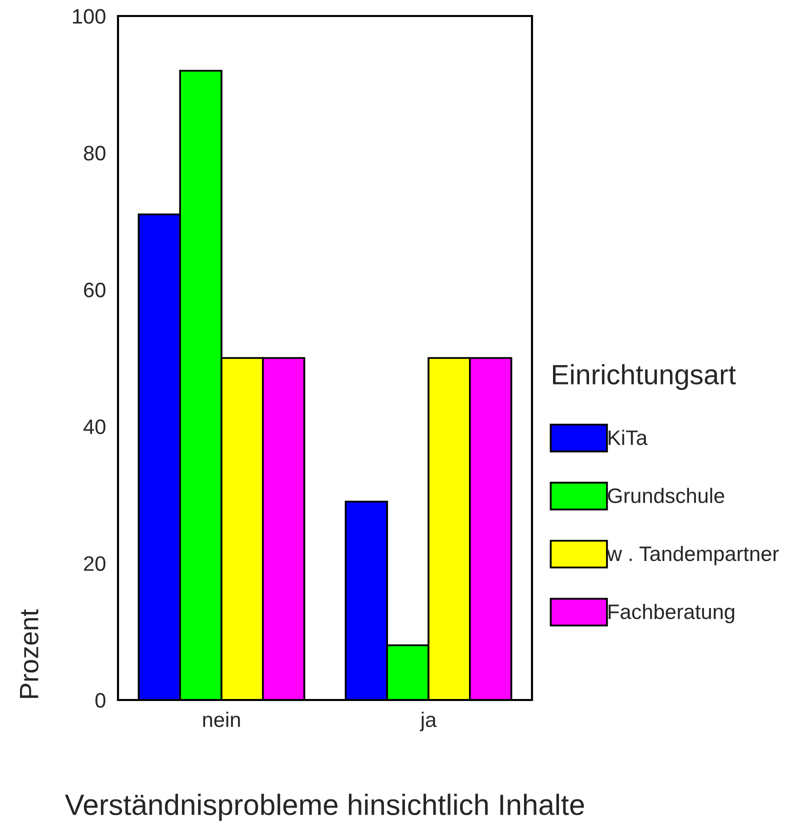 The width and height of the screenshot is (804, 824). What do you see at coordinates (89, 16) in the screenshot?
I see `y-tick-label: 100` at bounding box center [89, 16].